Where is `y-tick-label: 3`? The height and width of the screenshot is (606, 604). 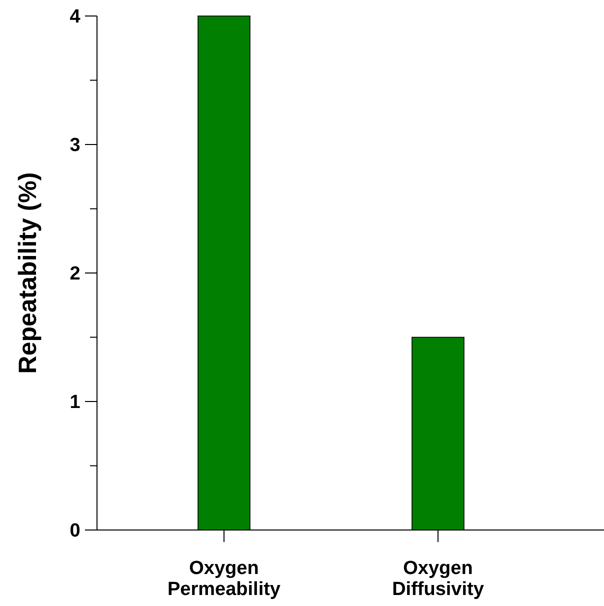
y-tick-label: 3 is located at coordinates (75, 145).